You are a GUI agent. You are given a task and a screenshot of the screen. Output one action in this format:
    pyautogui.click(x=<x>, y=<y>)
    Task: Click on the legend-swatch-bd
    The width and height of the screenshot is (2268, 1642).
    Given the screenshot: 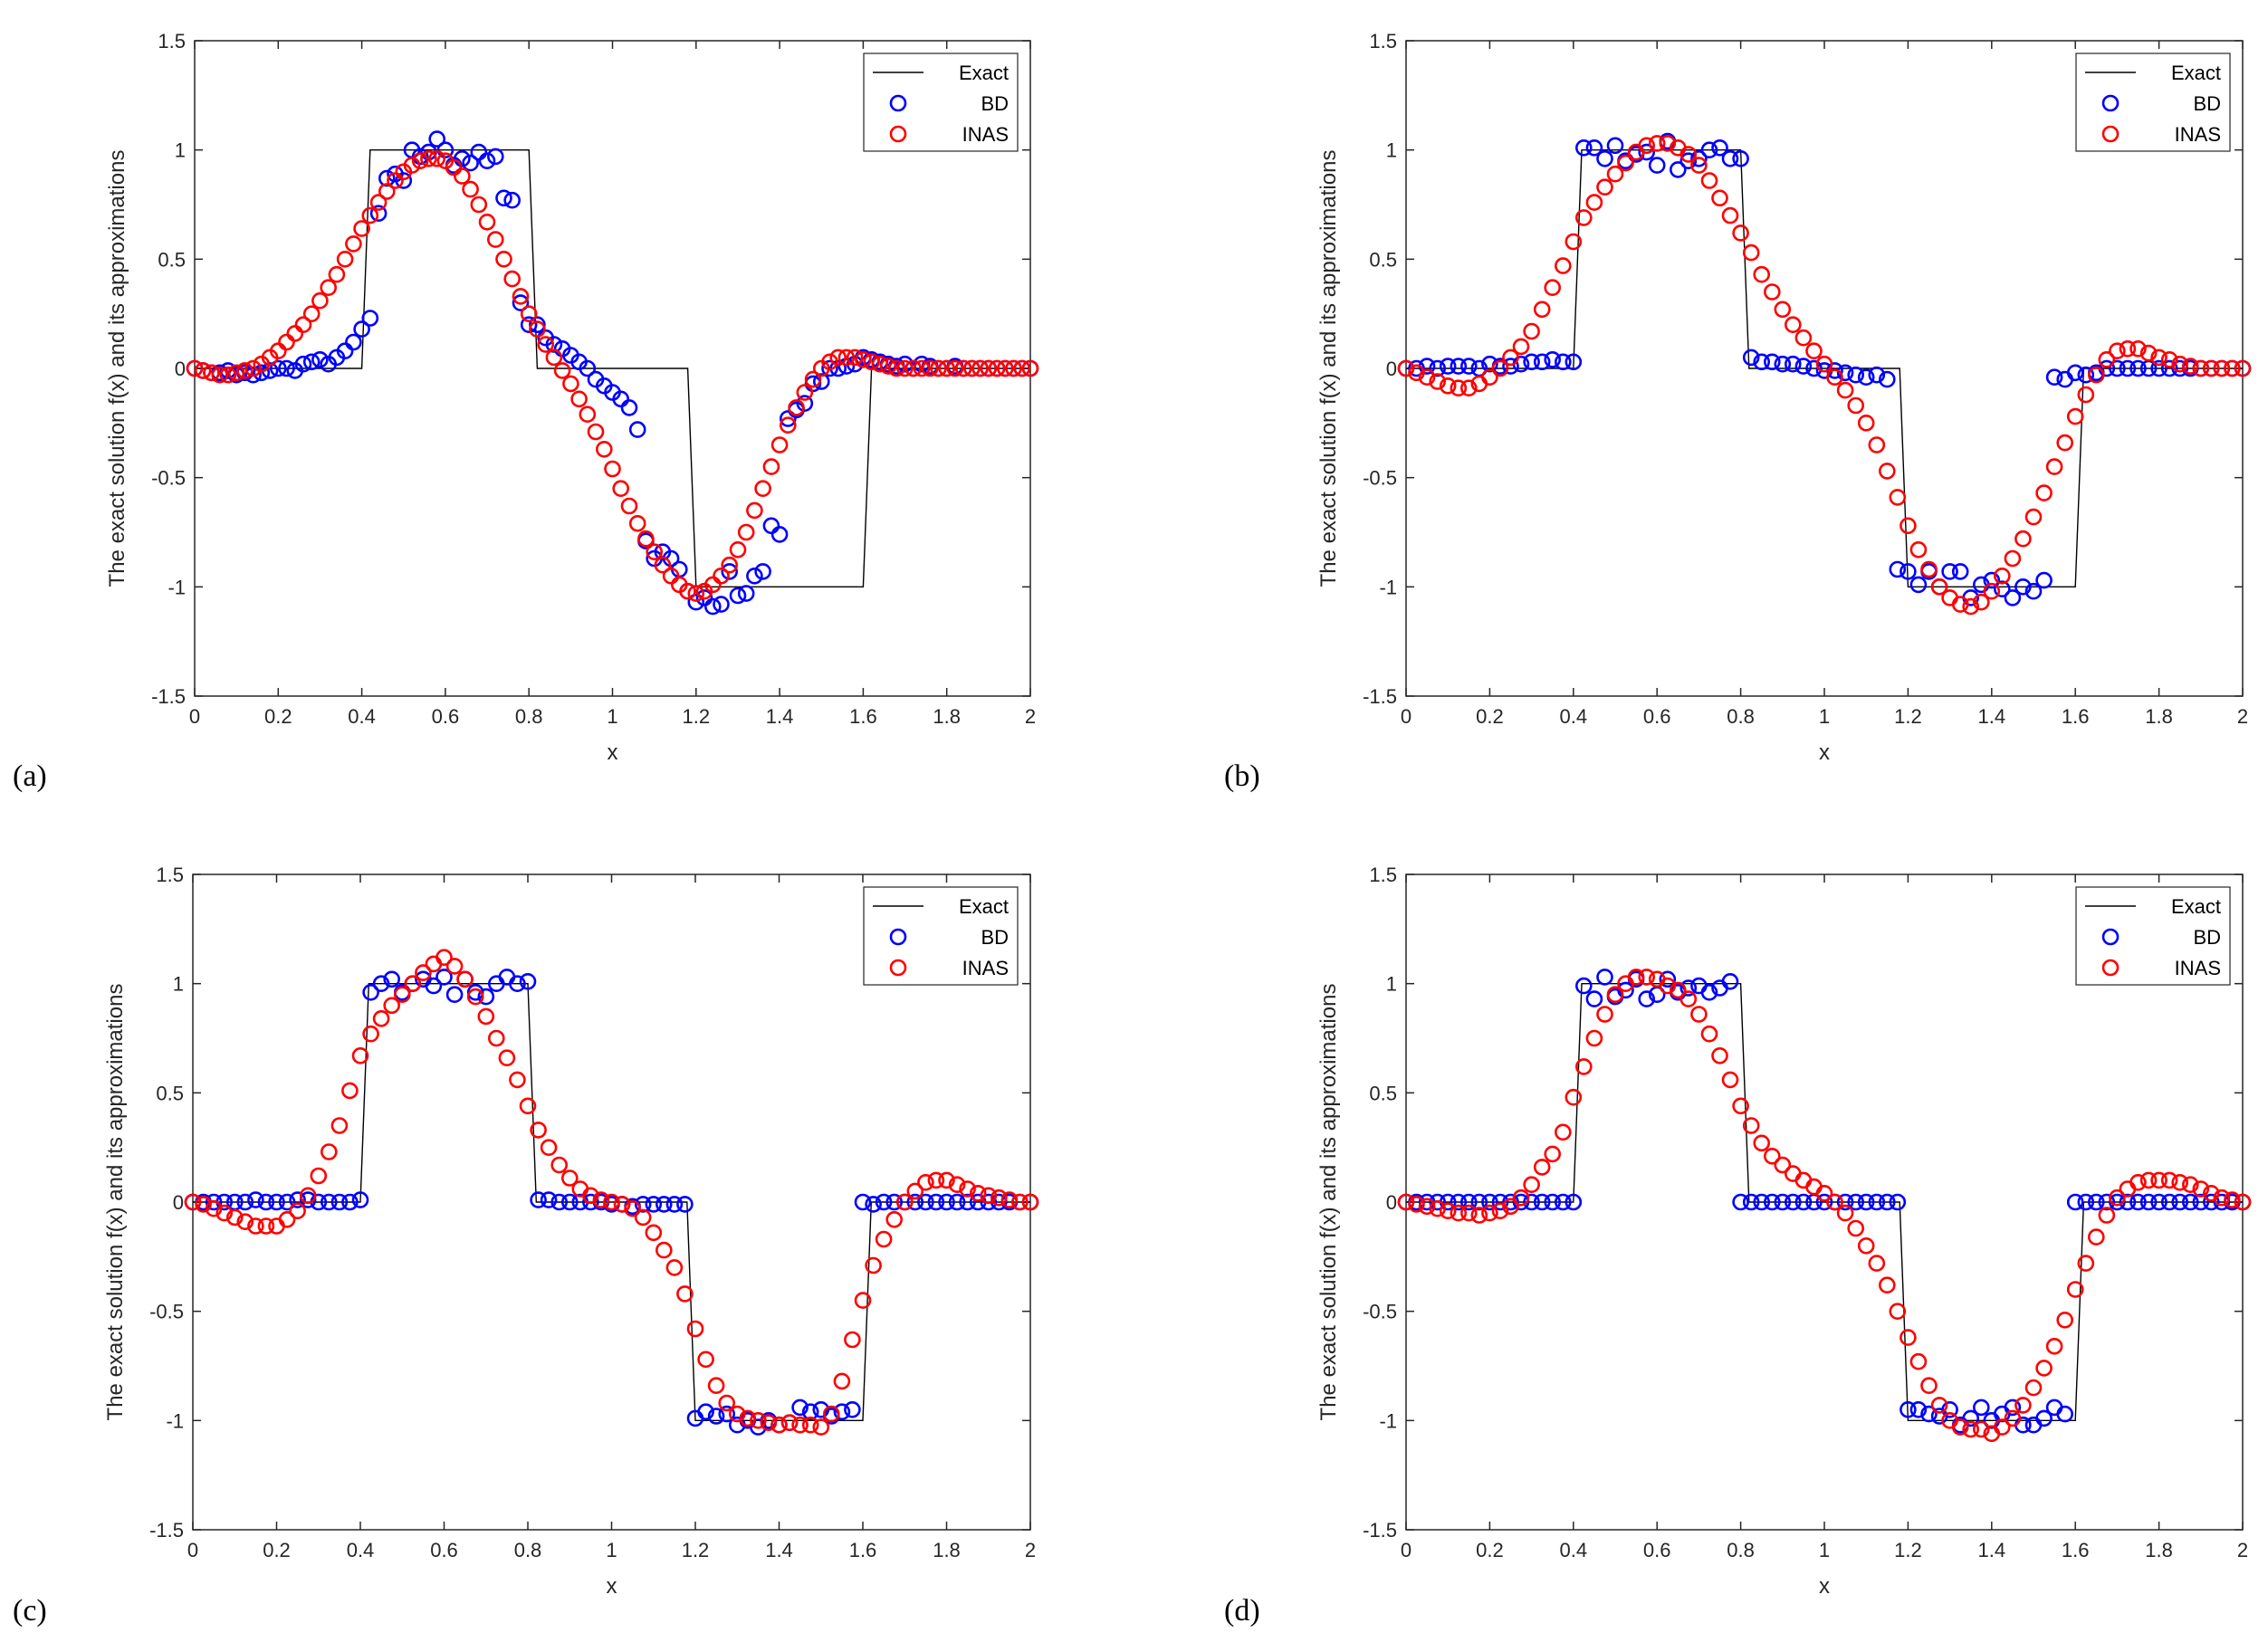 What is the action you would take?
    pyautogui.click(x=2110, y=937)
    